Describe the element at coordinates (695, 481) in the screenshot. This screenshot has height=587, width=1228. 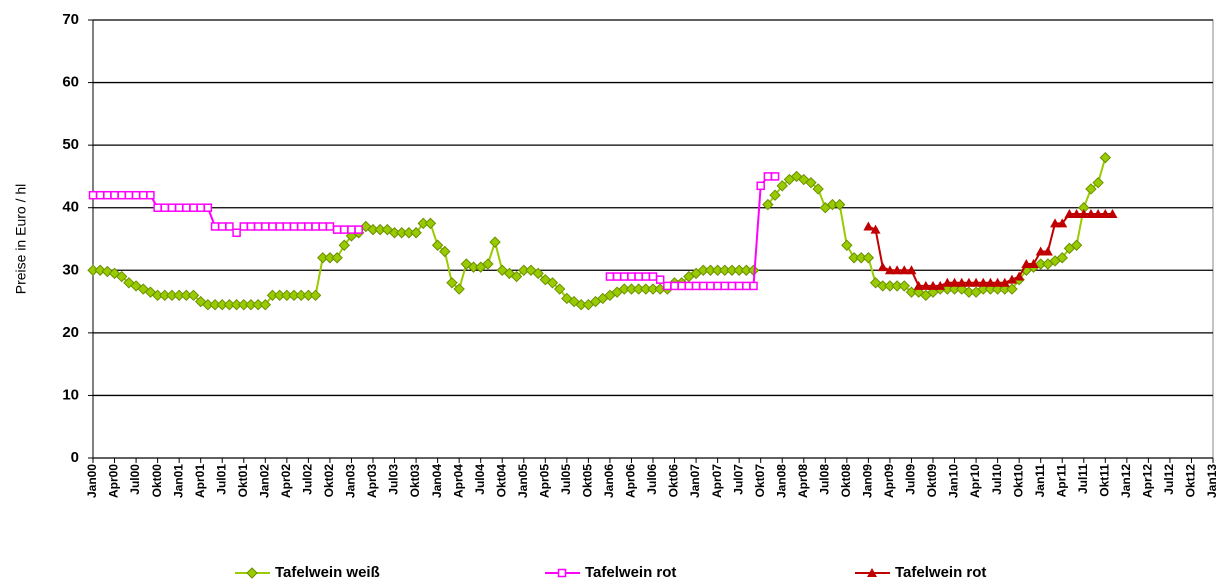
I see `x-tick-label: Jan07` at that location.